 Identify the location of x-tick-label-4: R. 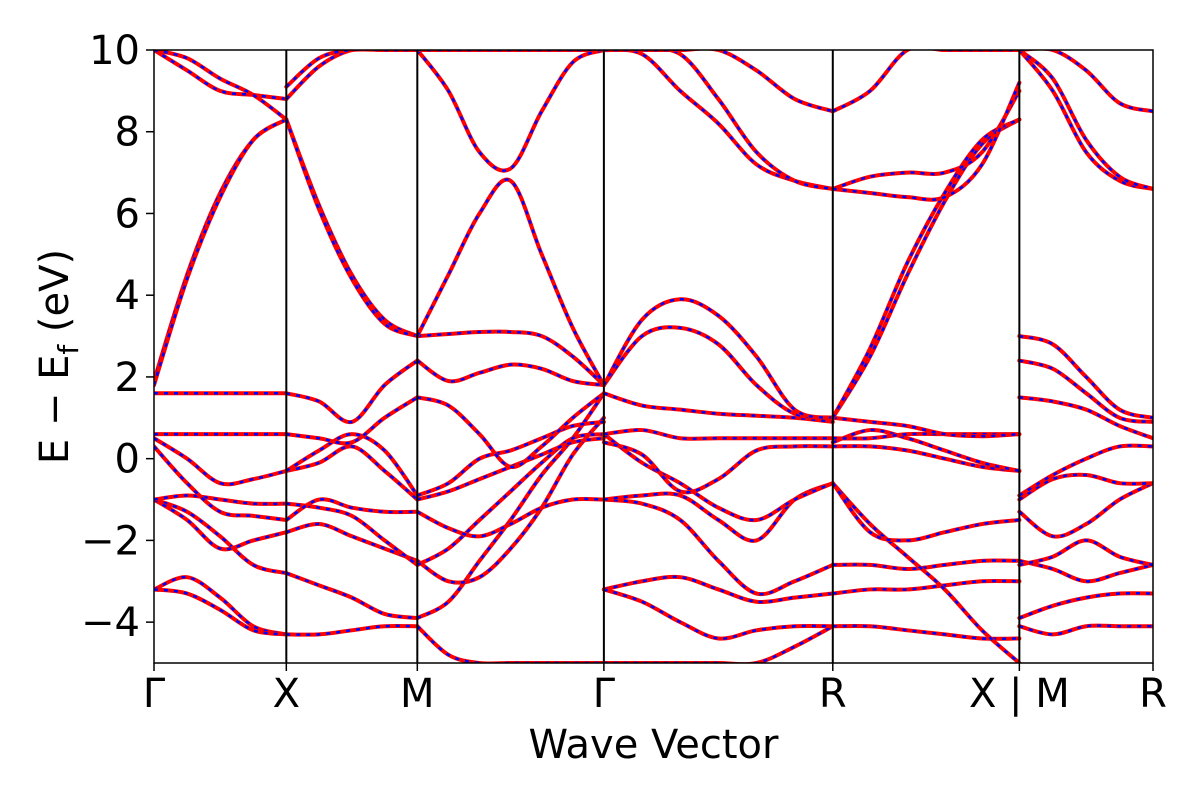
(833, 694).